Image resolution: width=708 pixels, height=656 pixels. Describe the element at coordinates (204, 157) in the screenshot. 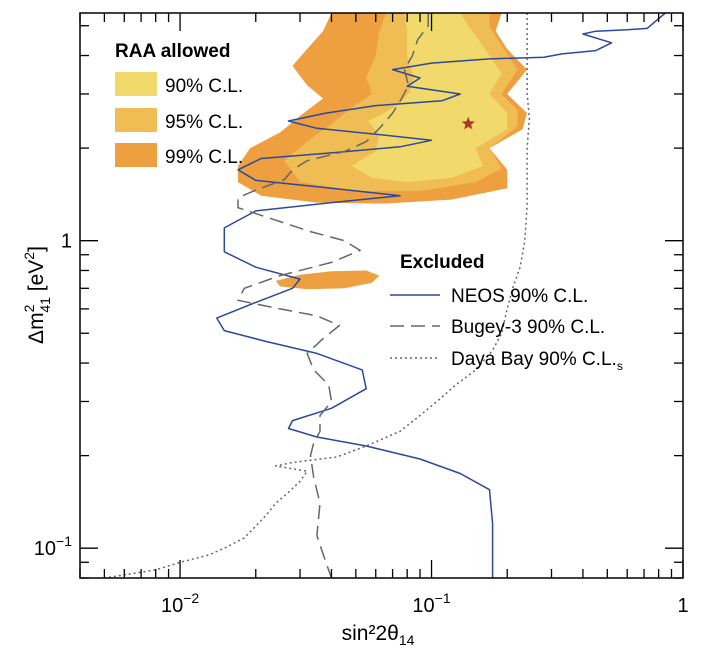

I see `legend-label-99: 99% C.L.` at that location.